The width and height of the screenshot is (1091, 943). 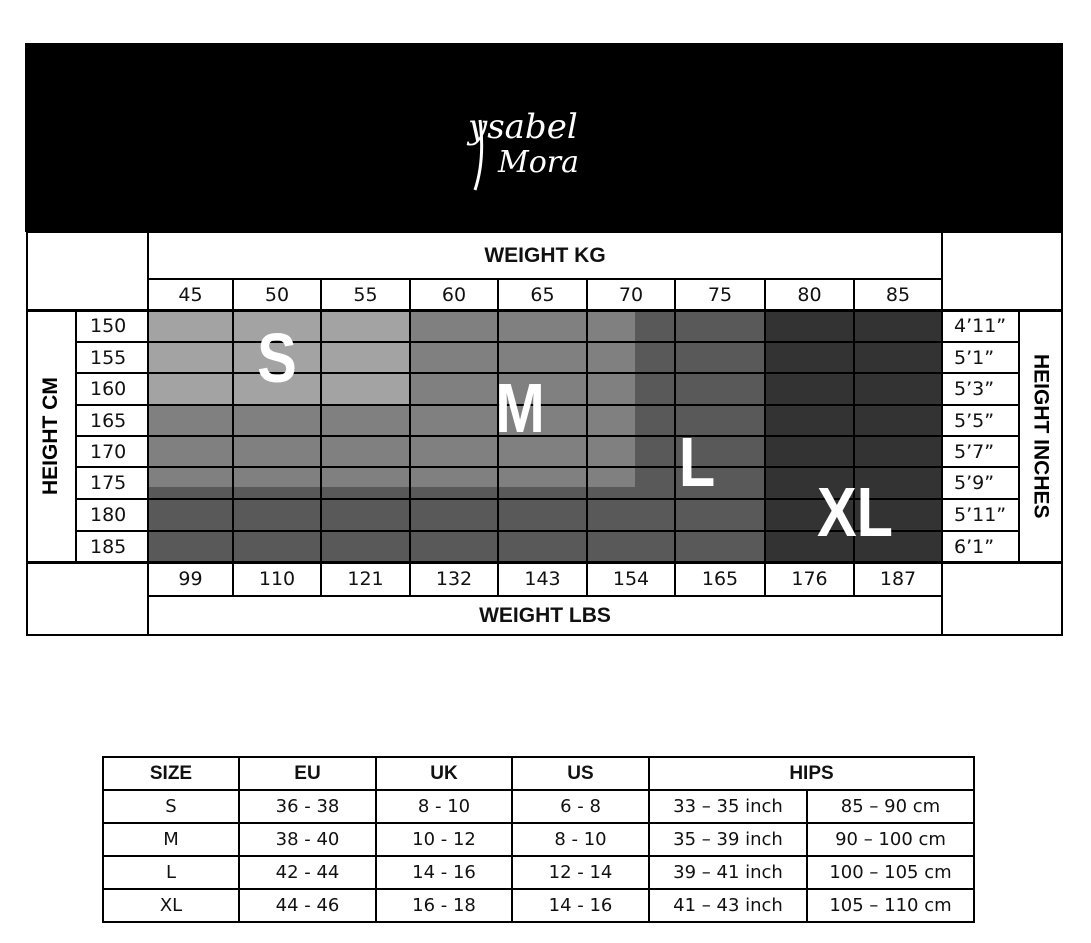 I want to click on height-in-value: 5’3”, so click(x=974, y=389).